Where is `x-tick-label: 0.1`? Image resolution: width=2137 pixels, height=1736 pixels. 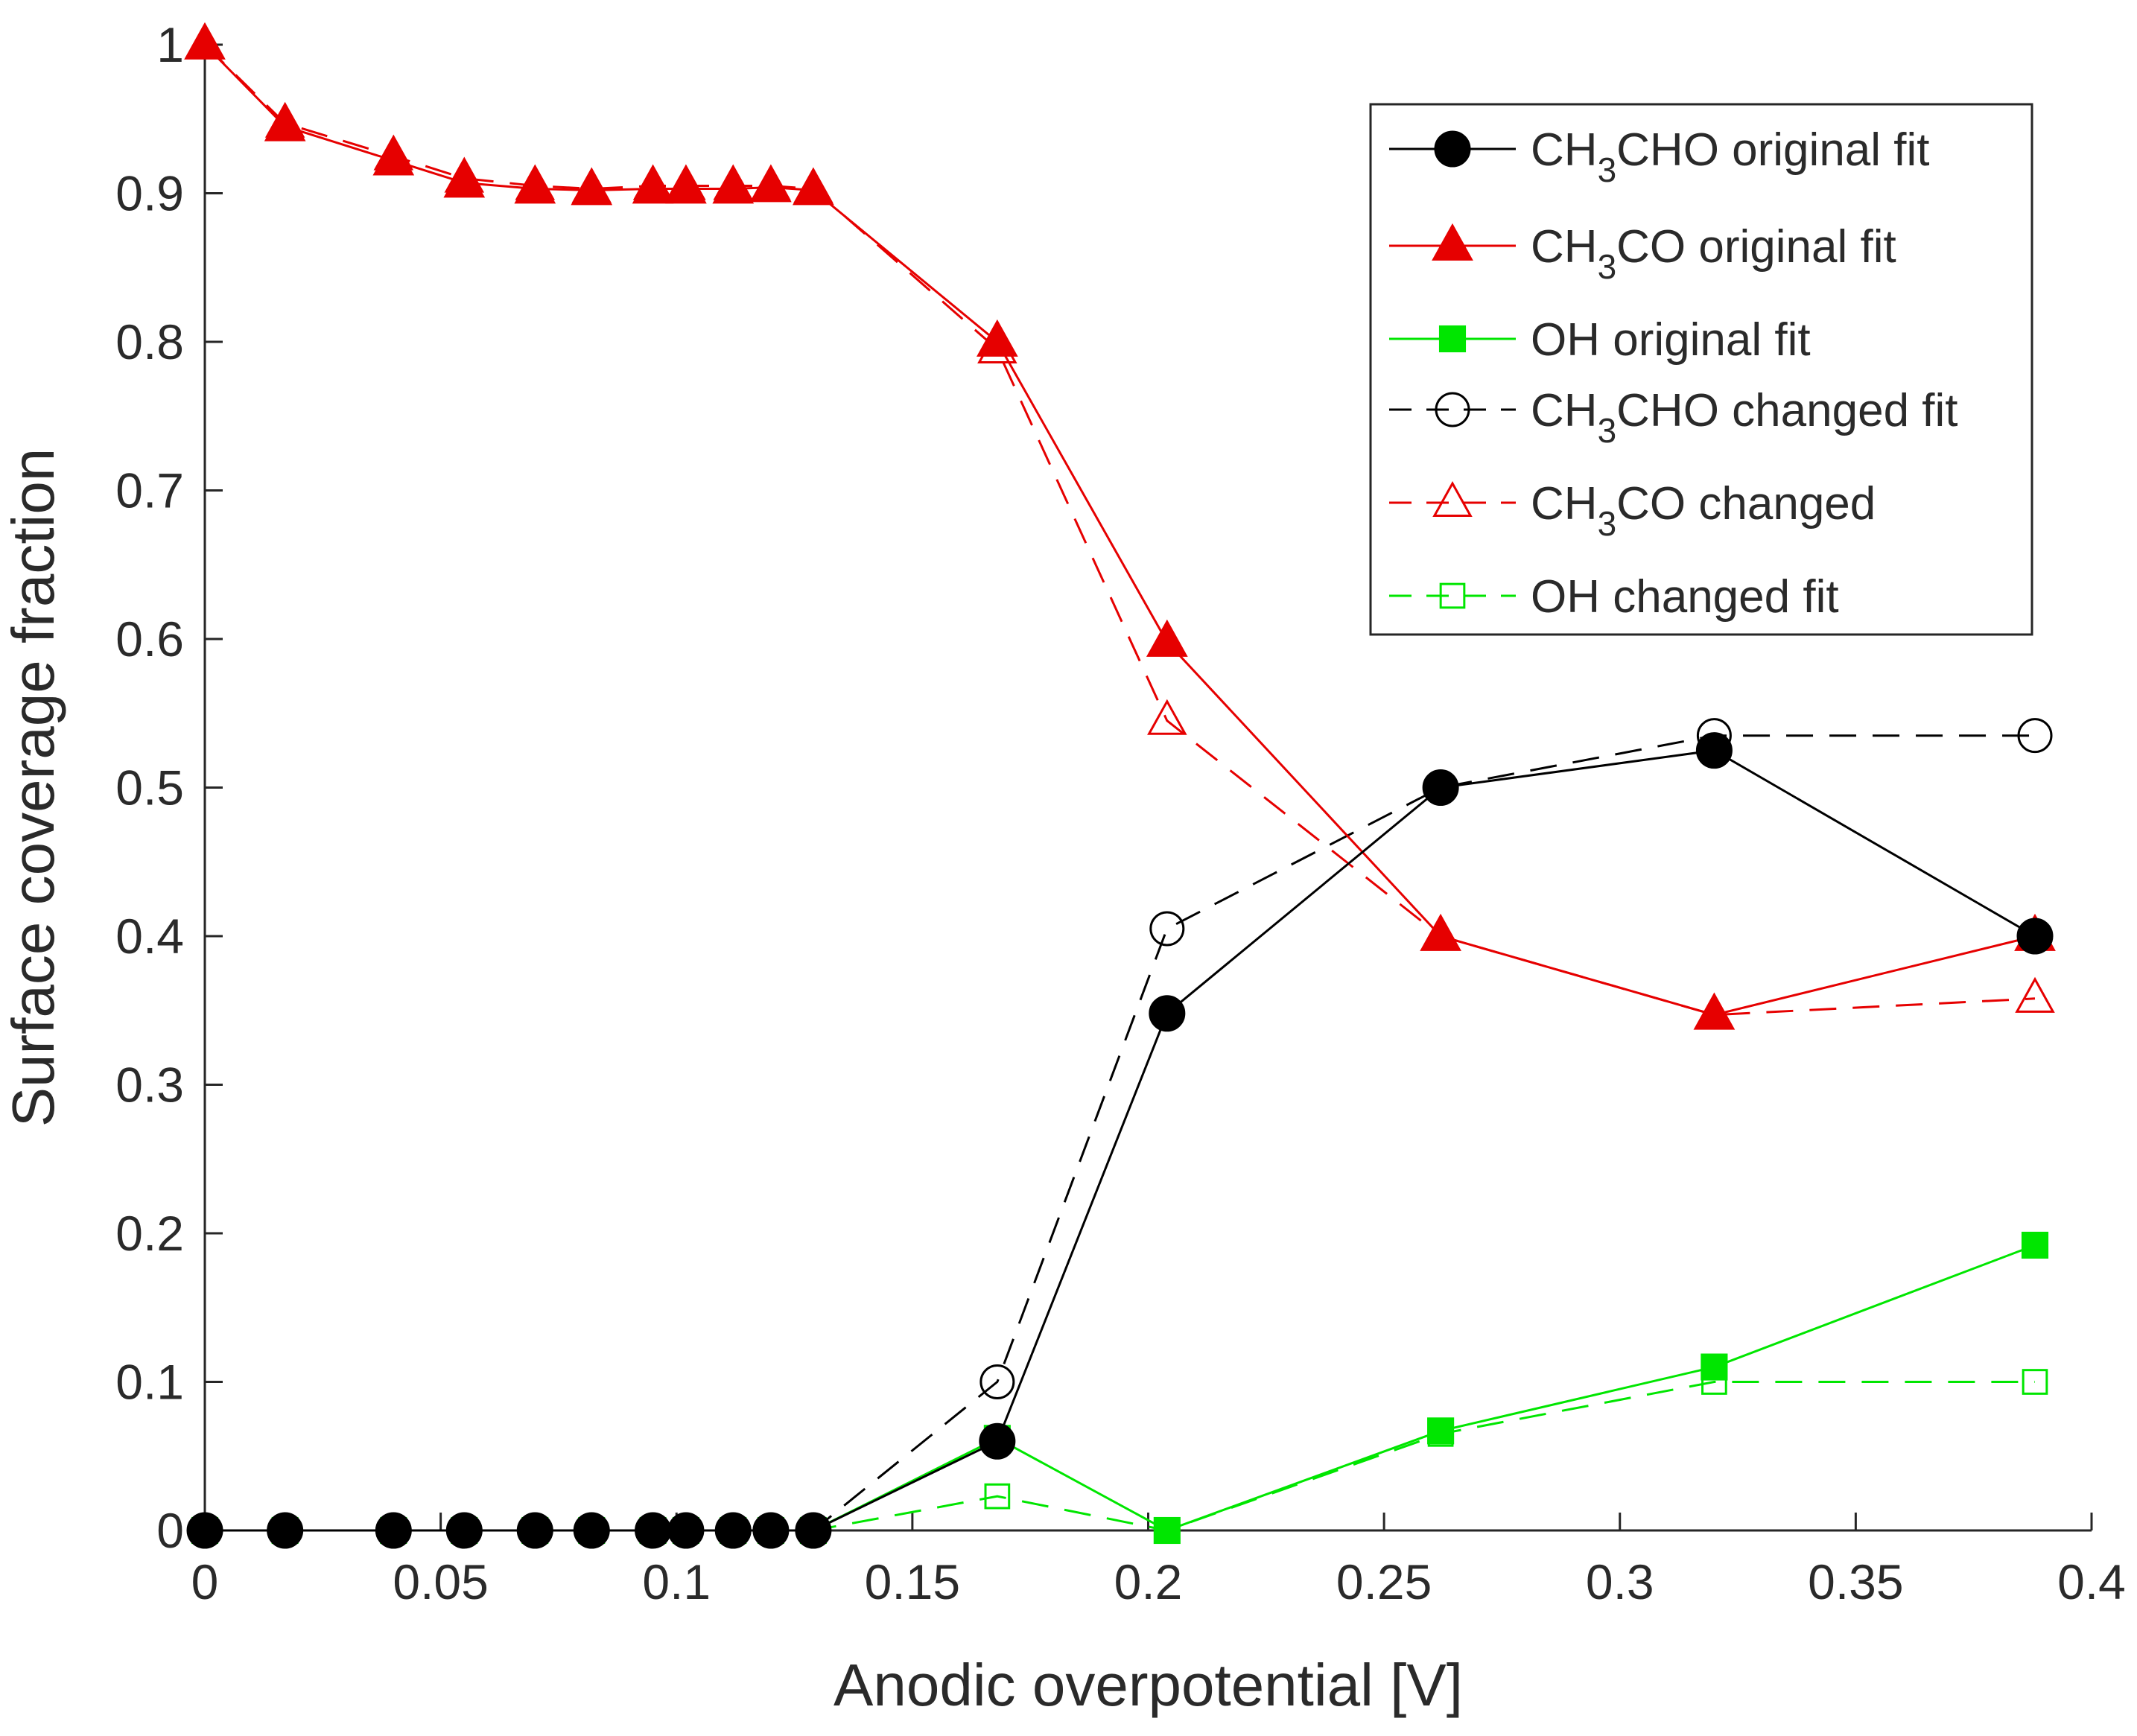 x-tick-label: 0.1 is located at coordinates (676, 1581).